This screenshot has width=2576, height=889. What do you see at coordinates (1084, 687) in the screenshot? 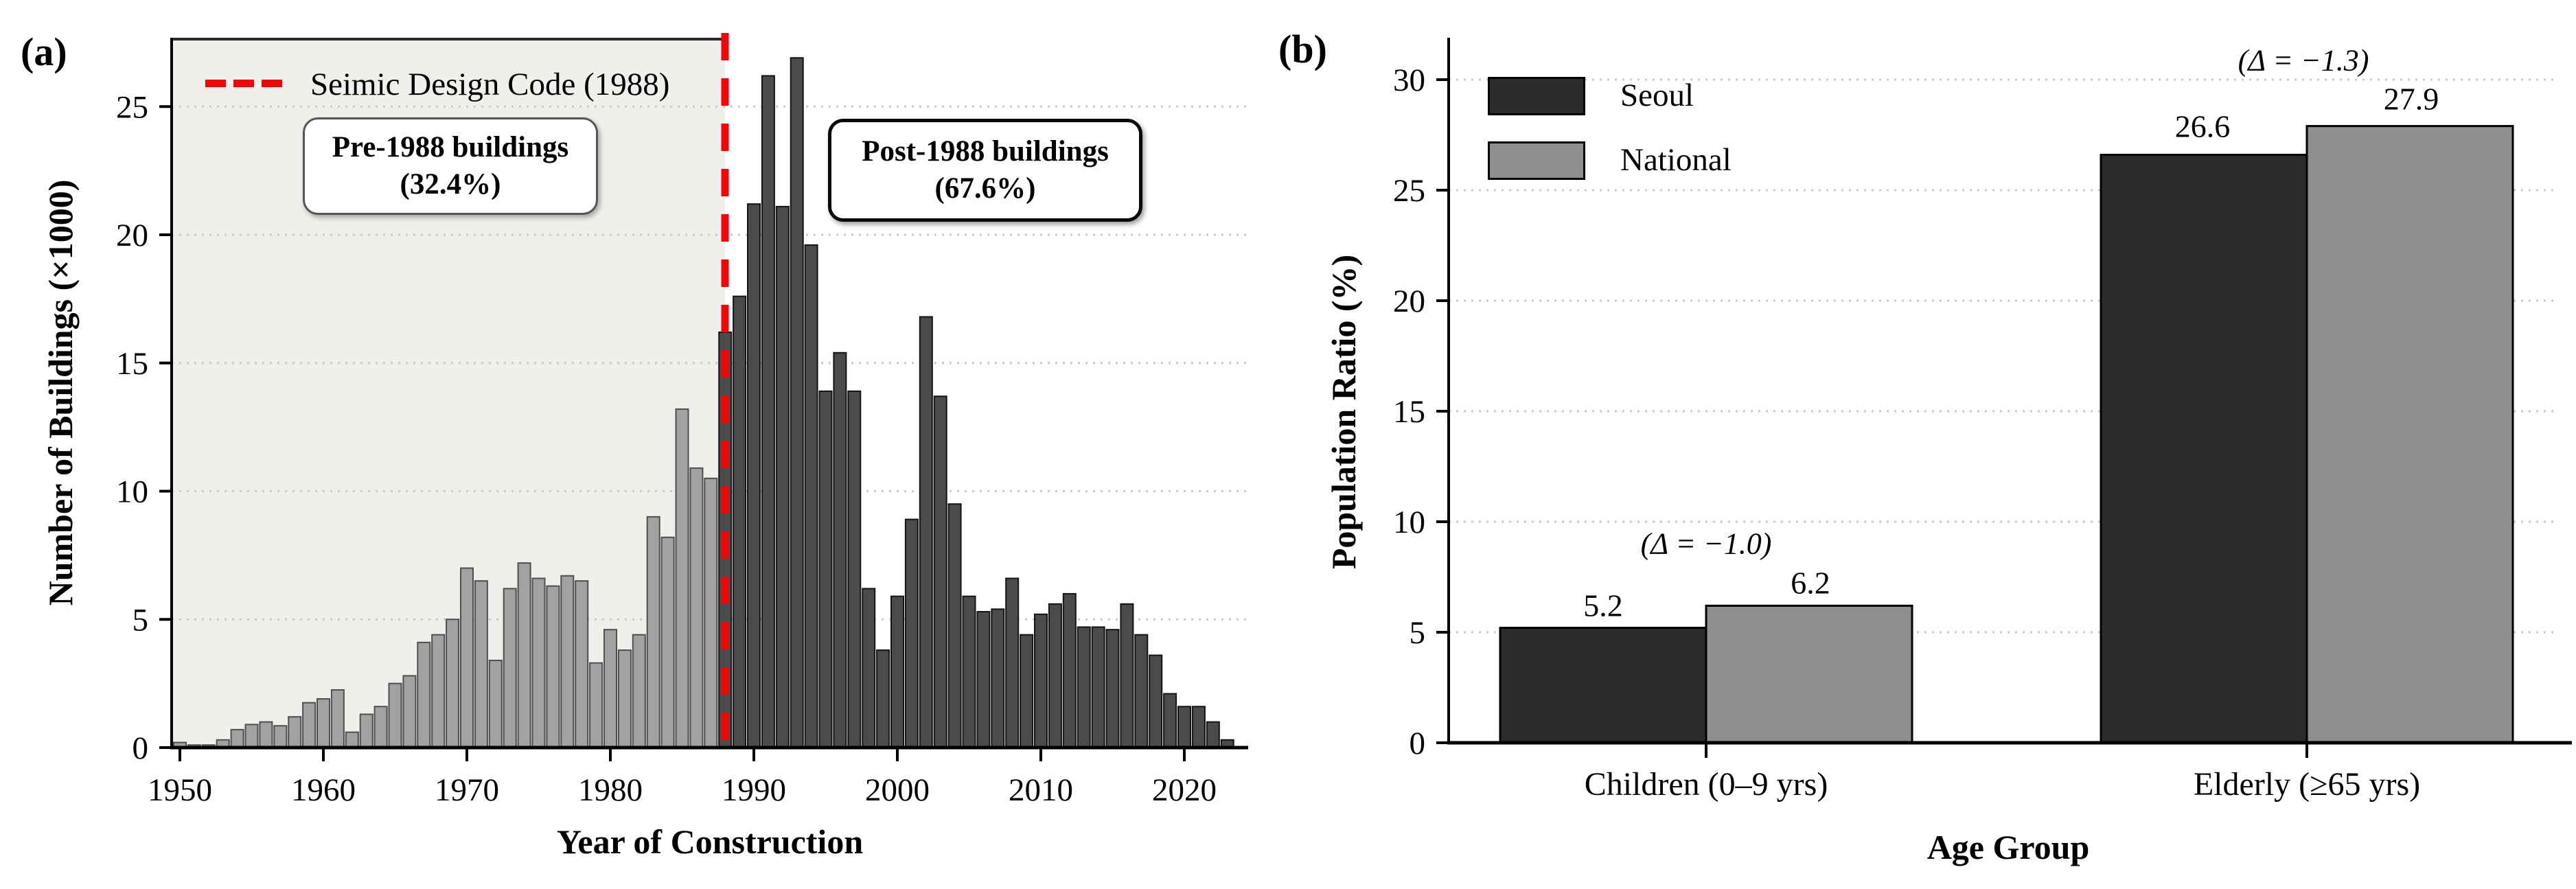
I see `bar-2013` at bounding box center [1084, 687].